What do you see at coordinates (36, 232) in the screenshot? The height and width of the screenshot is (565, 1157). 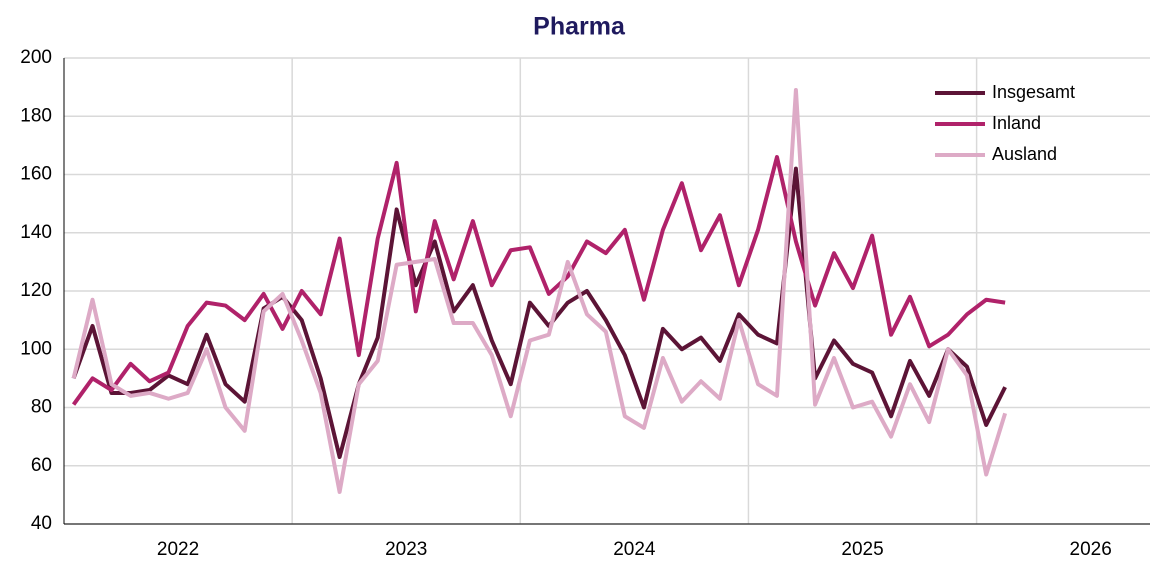 I see `y-tick-label: 140` at bounding box center [36, 232].